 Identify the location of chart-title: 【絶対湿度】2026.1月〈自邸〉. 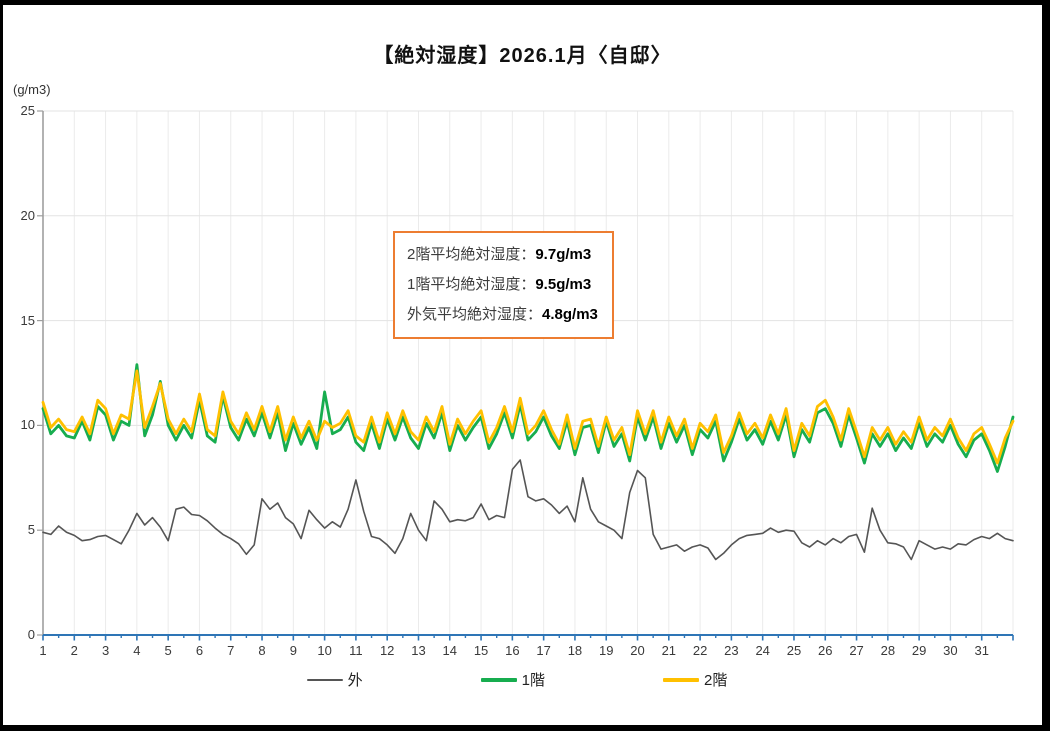
(522, 56).